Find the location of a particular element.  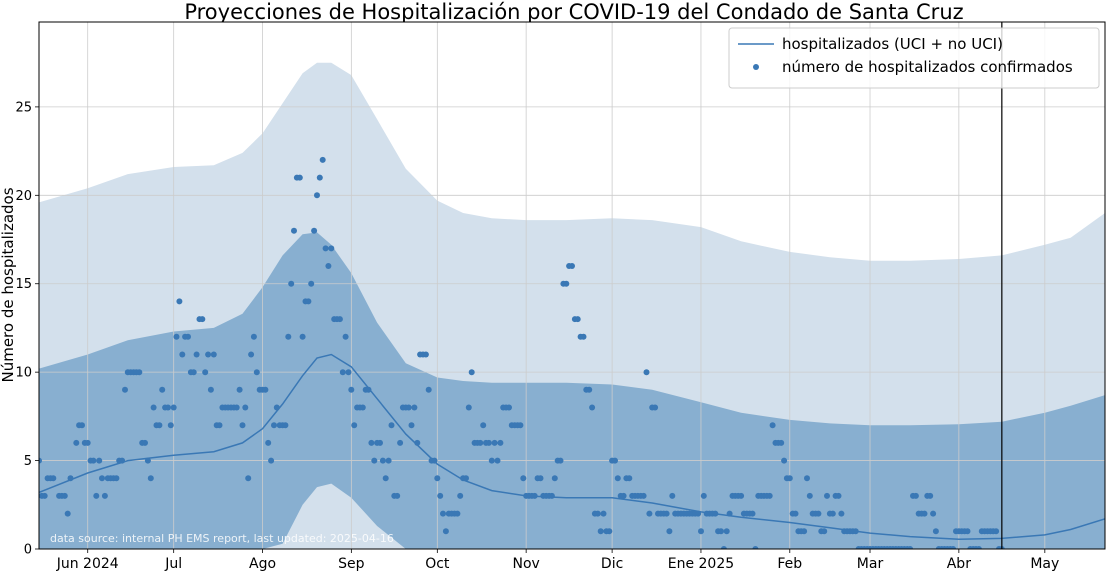

legend-box is located at coordinates (914, 58).